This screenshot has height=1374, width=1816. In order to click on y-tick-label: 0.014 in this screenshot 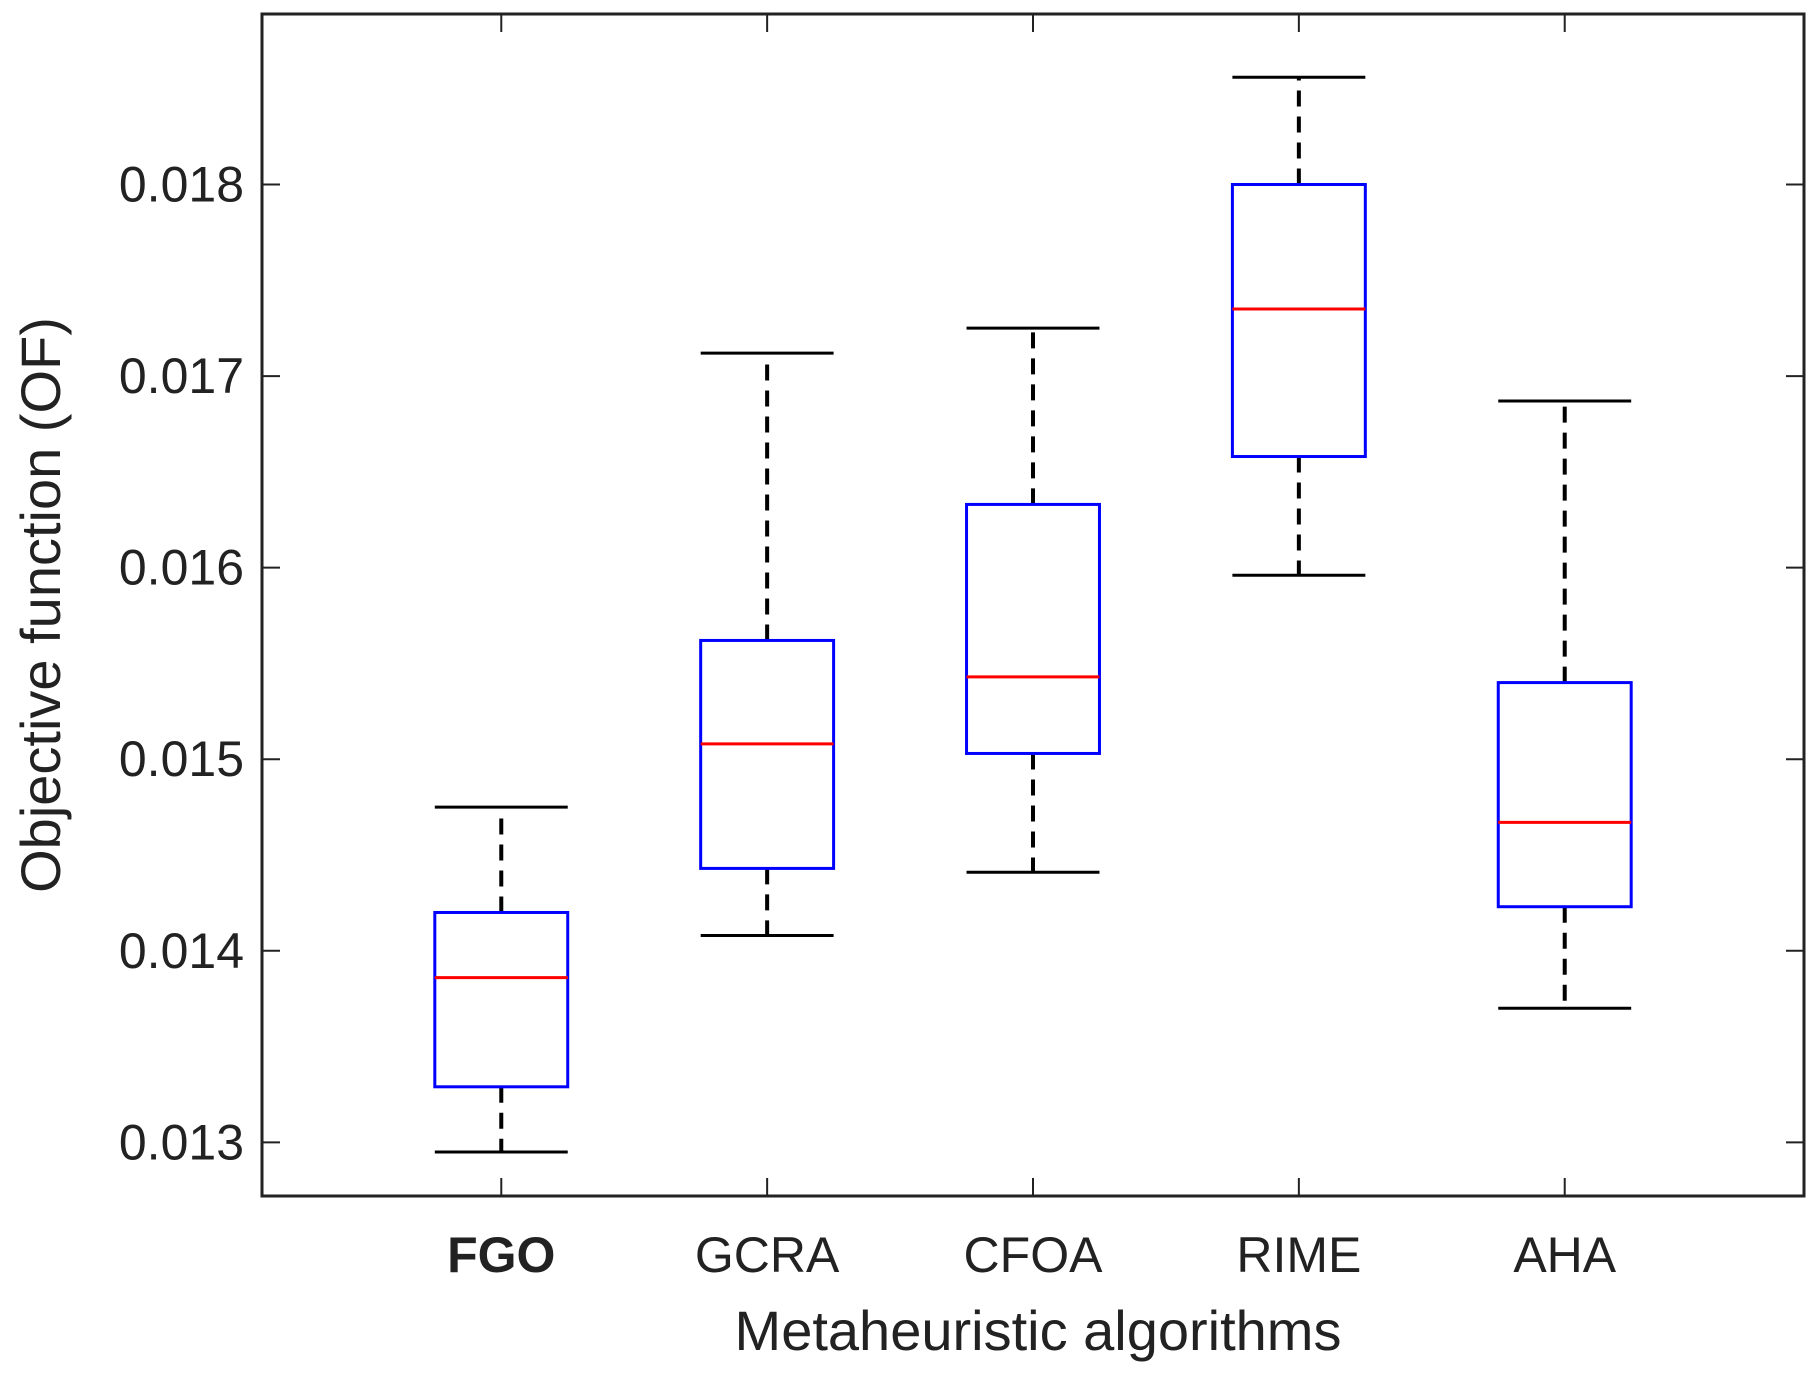, I will do `click(181, 951)`.